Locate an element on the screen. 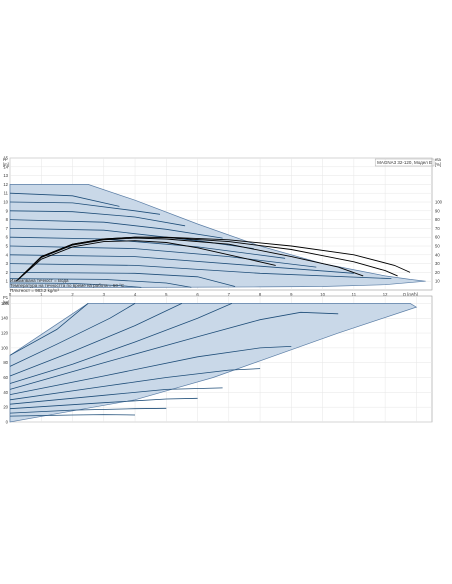 This screenshot has width=452, height=584. top-y-tick-label: 2 is located at coordinates (7, 272).